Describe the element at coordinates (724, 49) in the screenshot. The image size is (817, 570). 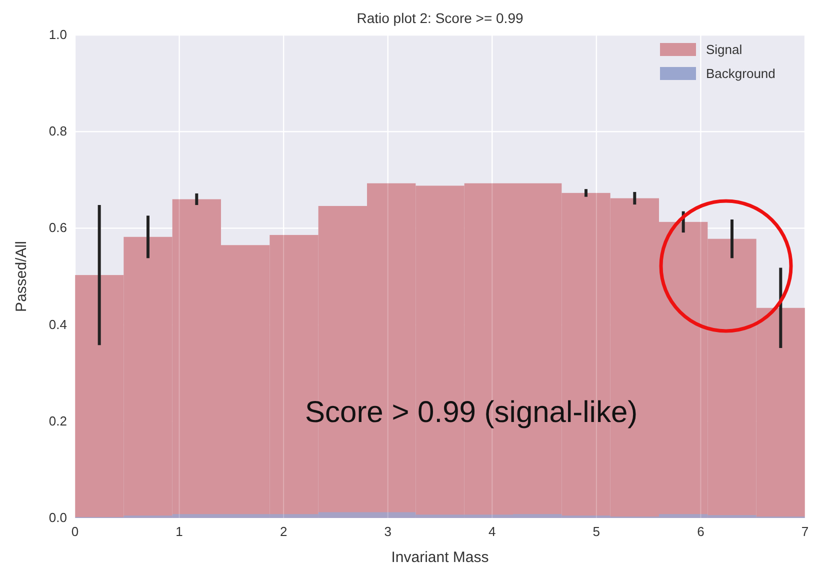
I see `legend-label: Signal` at that location.